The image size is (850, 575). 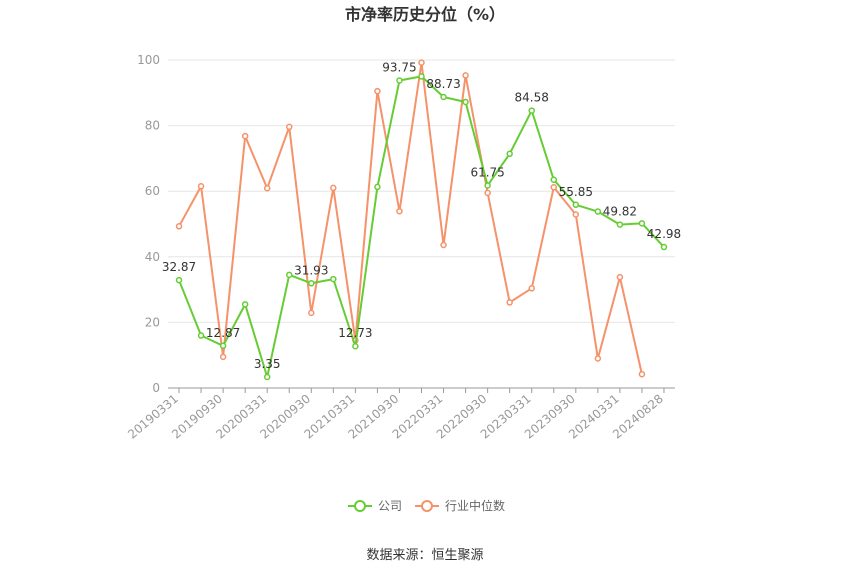 I want to click on data-label: 49.82, so click(x=620, y=212).